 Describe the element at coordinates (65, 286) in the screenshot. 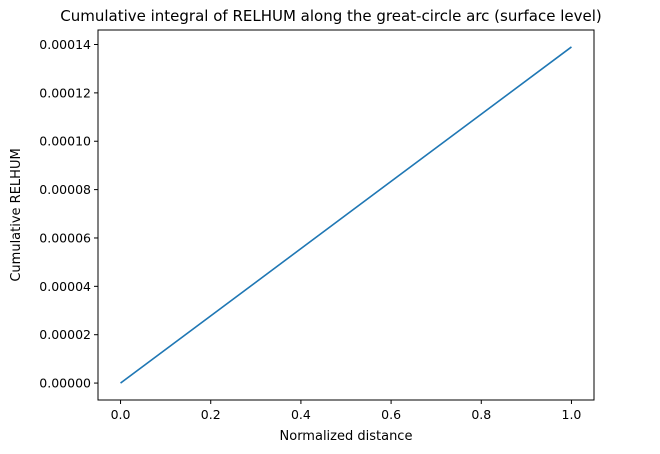

I see `y-tick-label: 0.00004` at that location.